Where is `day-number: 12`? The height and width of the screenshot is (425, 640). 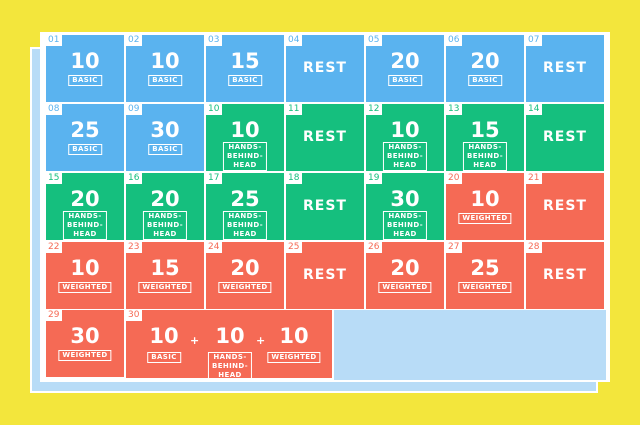 day-number: 12 is located at coordinates (374, 109).